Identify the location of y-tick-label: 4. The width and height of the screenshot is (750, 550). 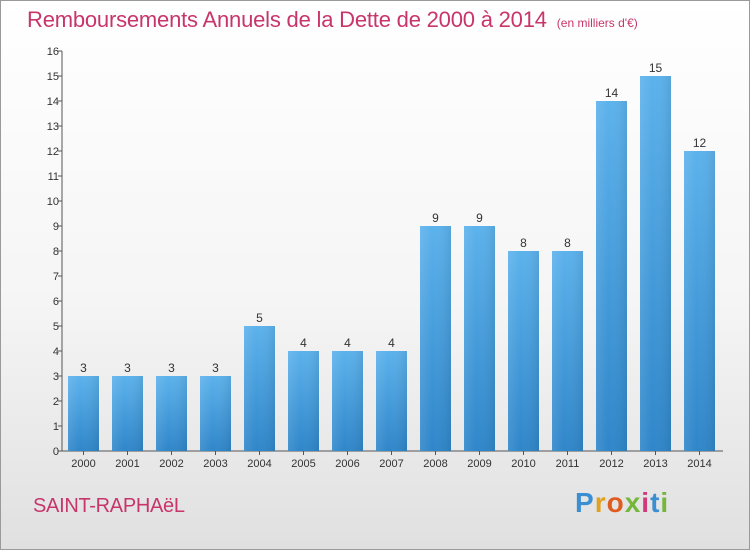
(56, 352).